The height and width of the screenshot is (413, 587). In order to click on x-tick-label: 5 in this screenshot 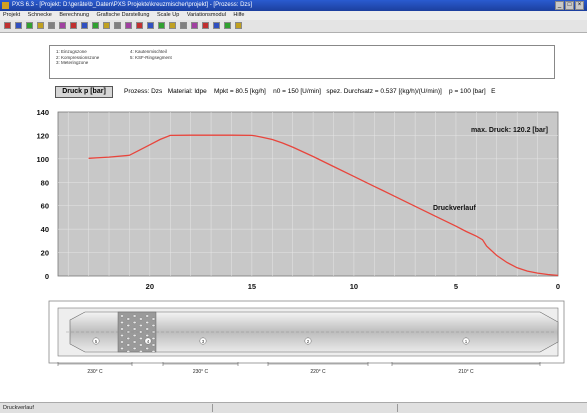, I will do `click(456, 286)`.